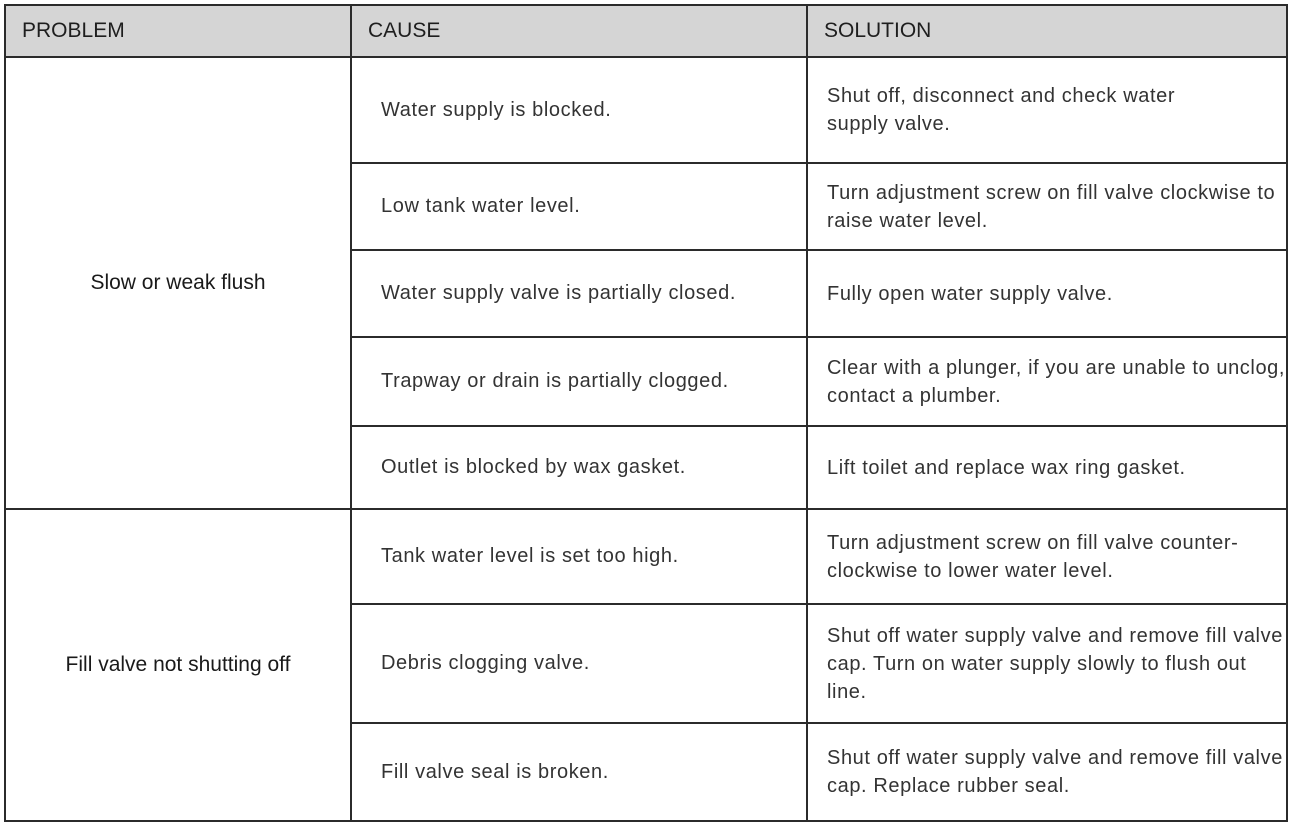 The height and width of the screenshot is (824, 1289). I want to click on header-cause: CAUSE, so click(579, 31).